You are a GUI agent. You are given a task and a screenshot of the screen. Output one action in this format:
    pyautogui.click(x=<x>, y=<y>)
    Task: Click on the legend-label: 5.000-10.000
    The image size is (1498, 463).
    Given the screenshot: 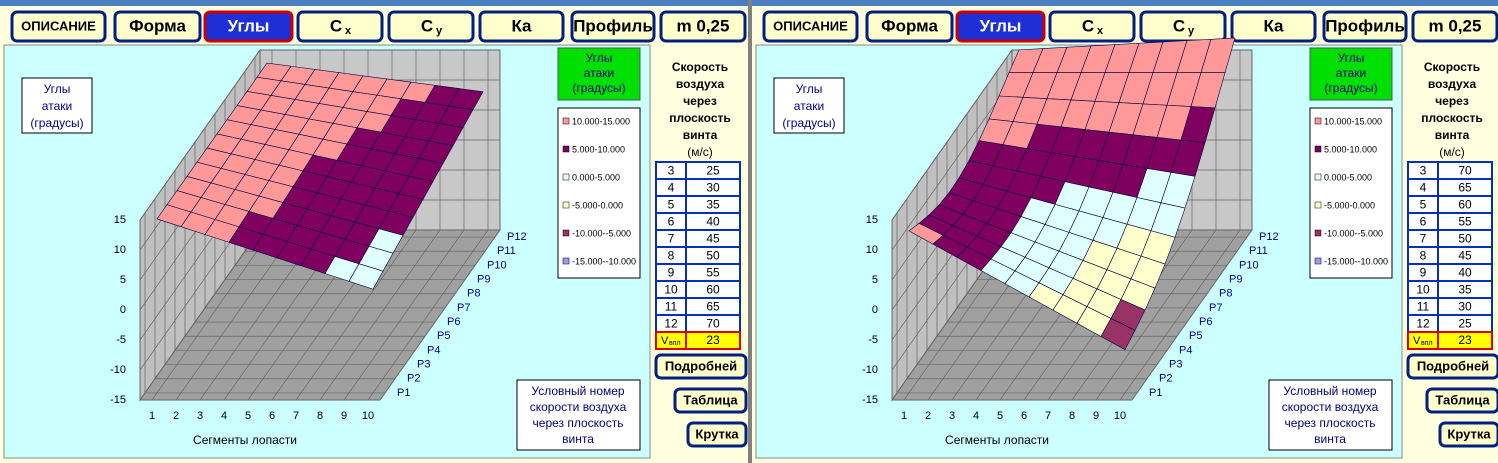 What is the action you would take?
    pyautogui.click(x=1350, y=149)
    